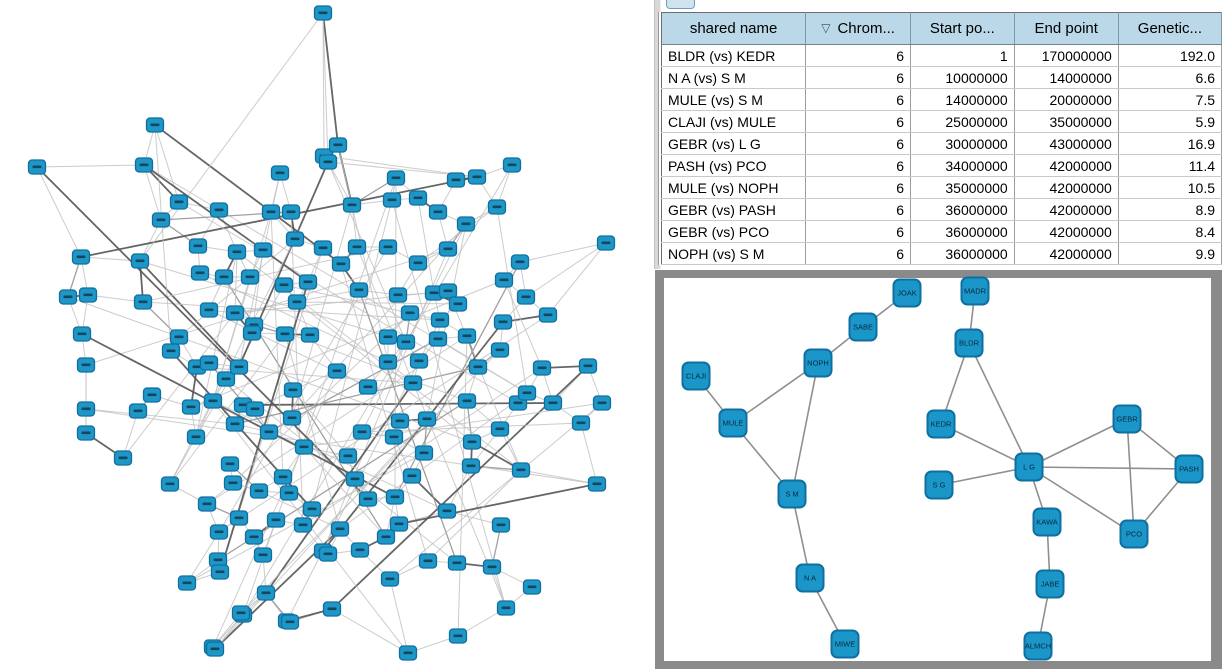  What do you see at coordinates (962, 143) in the screenshot?
I see `table-cell: 30000000` at bounding box center [962, 143].